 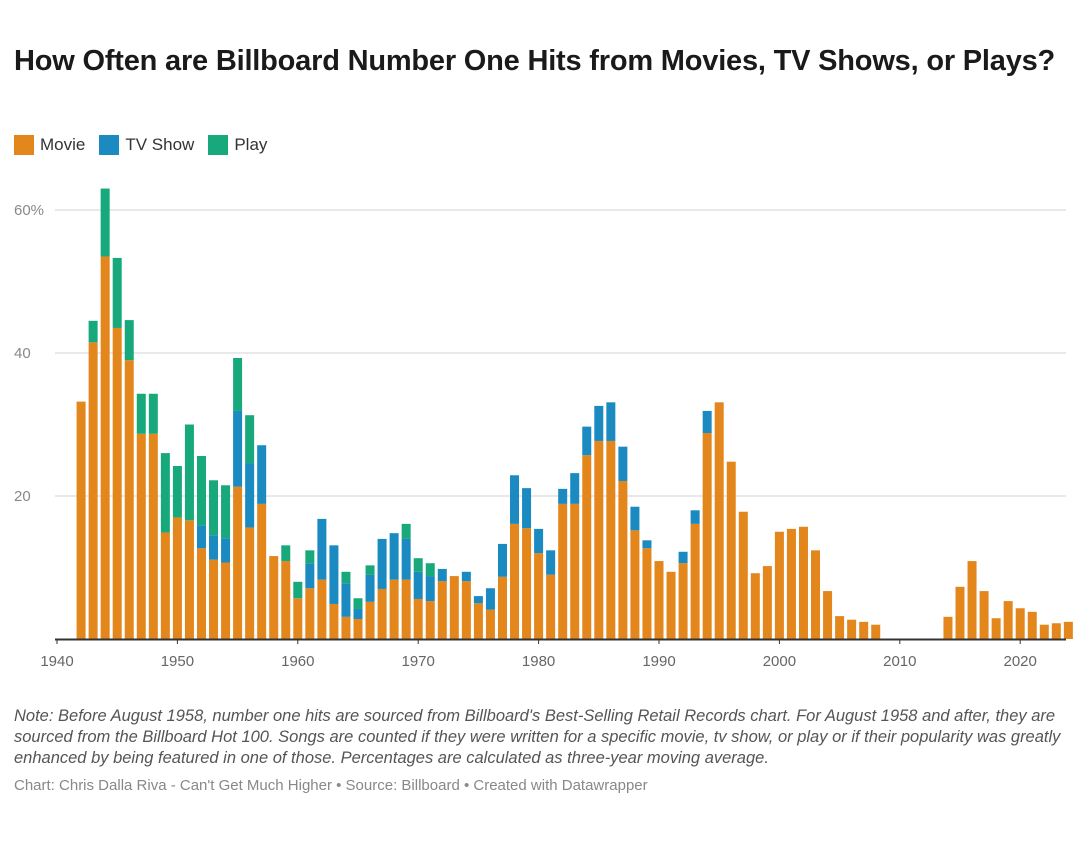 I want to click on bar-play-1961, so click(x=310, y=557).